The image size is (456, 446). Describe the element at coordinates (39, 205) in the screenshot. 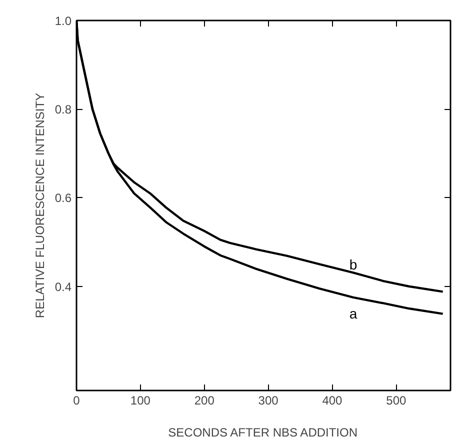

I see `y-axis-title: RELATIVE FLUORESCENCE INTENSITY` at that location.